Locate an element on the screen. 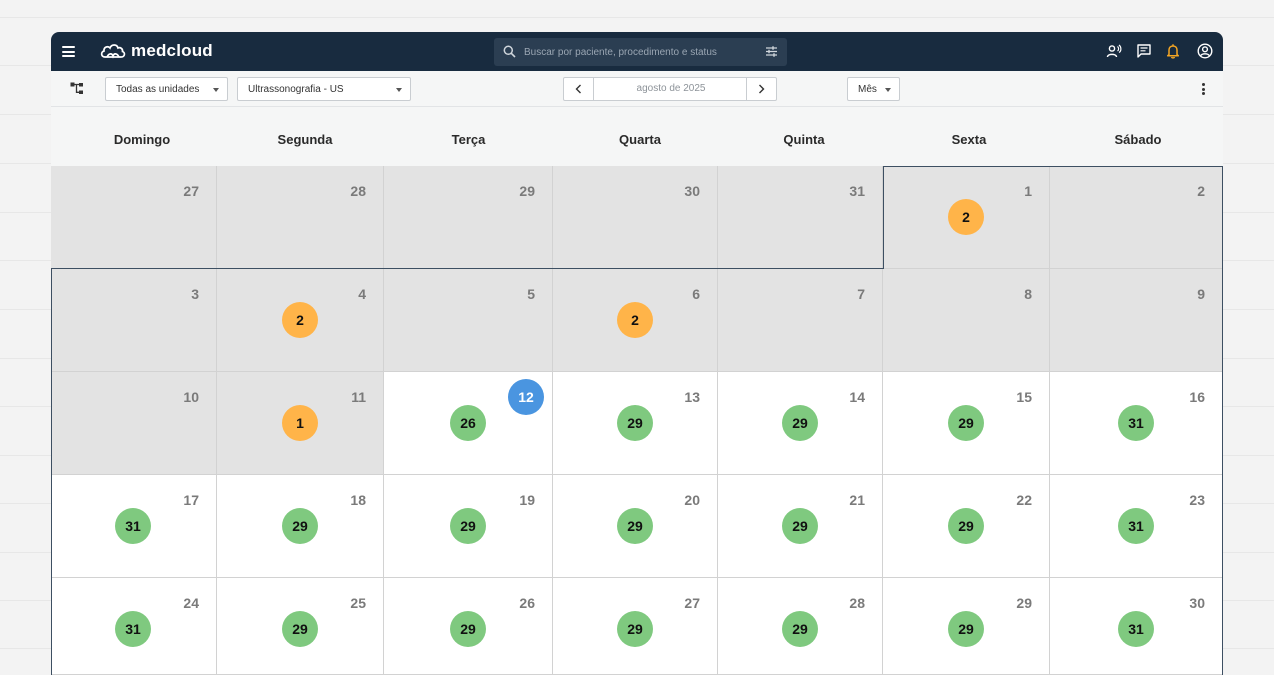 The height and width of the screenshot is (675, 1274). day-number: 17 is located at coordinates (191, 500).